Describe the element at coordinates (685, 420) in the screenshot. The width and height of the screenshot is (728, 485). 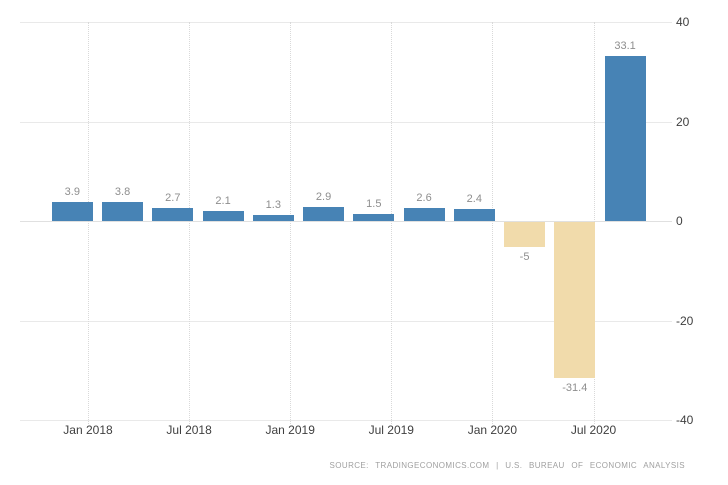
I see `y-axis-tick-label: -40` at that location.